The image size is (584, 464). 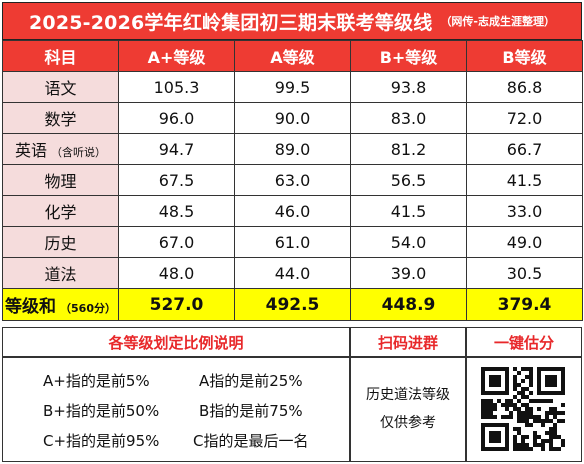 What do you see at coordinates (251, 381) in the screenshot?
I see `rule-a: A指的是前25%` at bounding box center [251, 381].